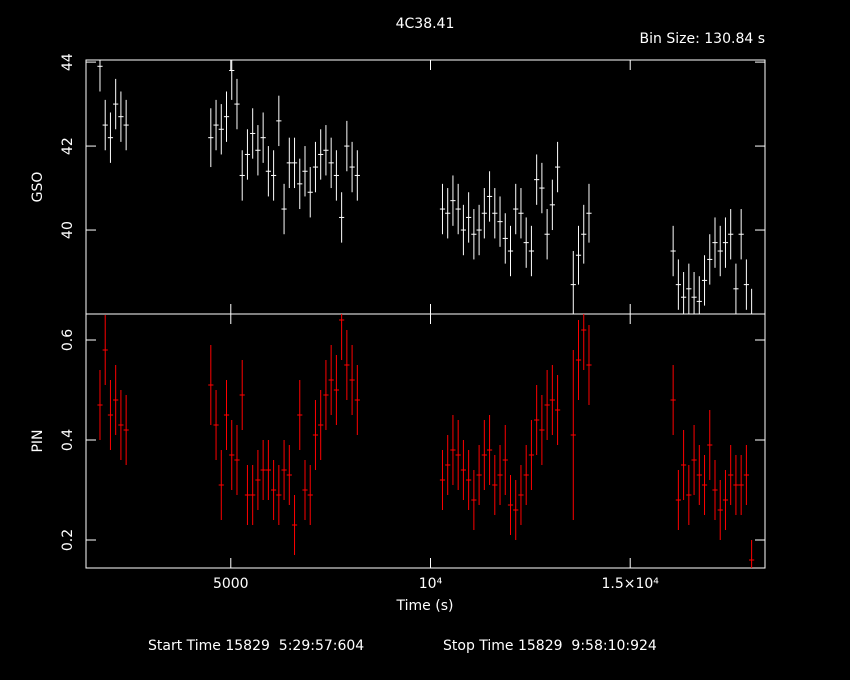 This screenshot has width=850, height=680. Describe the element at coordinates (630, 584) in the screenshot. I see `x-tick-label: 1.5×10⁴` at that location.